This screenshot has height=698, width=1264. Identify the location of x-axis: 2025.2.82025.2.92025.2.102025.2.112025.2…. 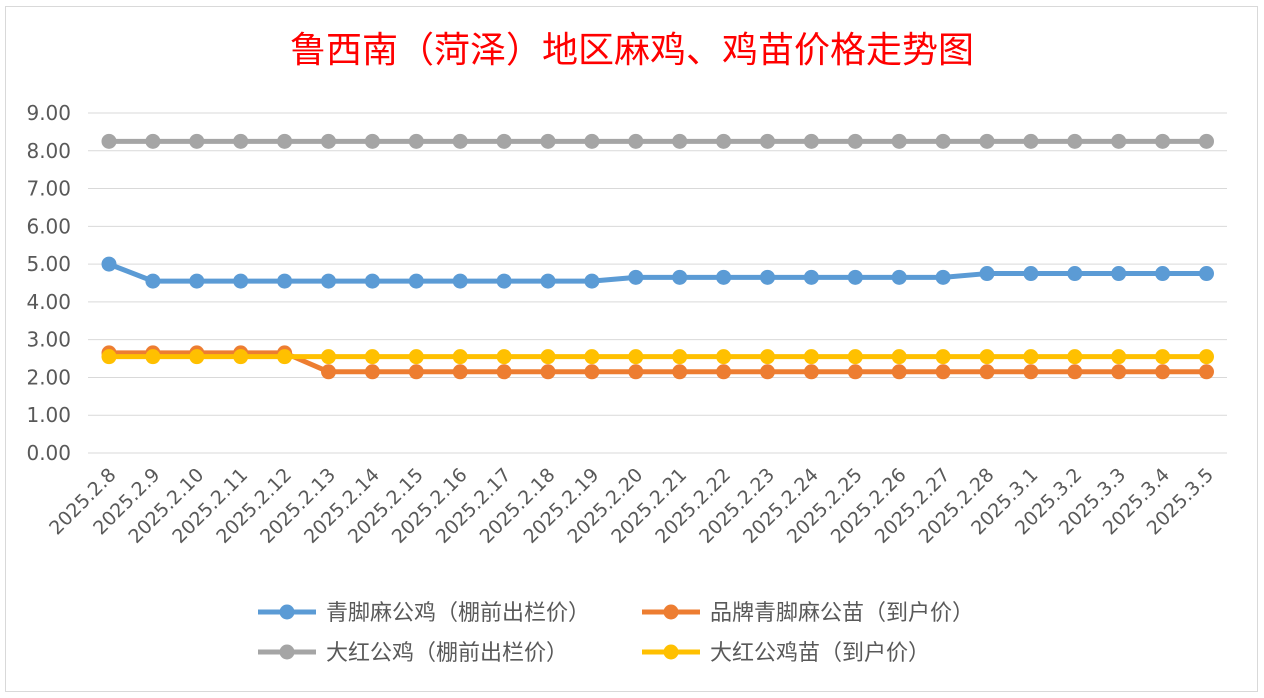
(631, 506).